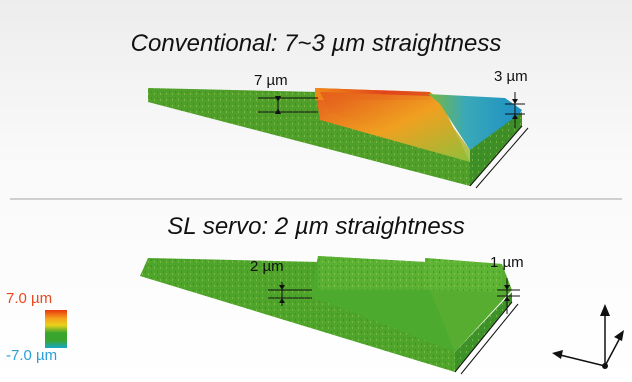 This screenshot has width=632, height=382. I want to click on bottom-right-step-label: 1 µm, so click(507, 262).